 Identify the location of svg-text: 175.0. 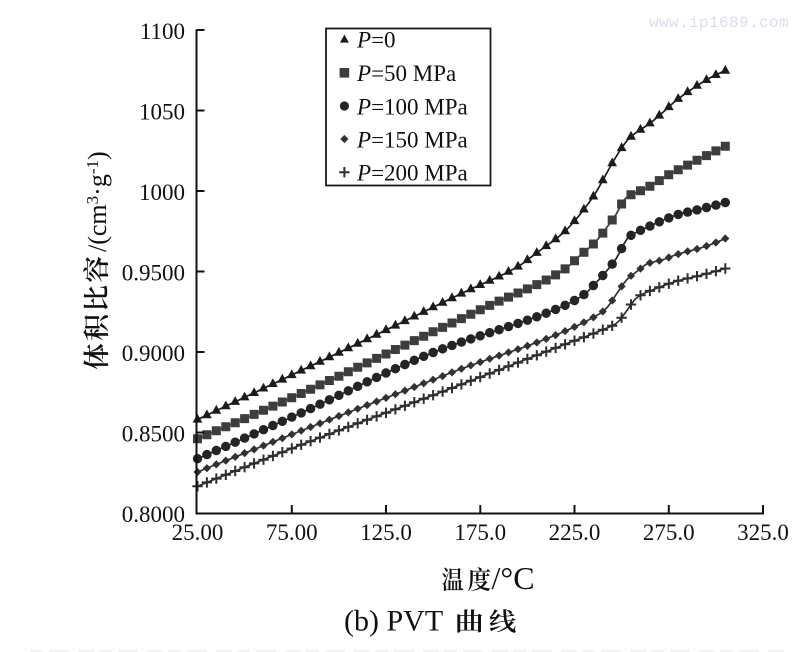
(480, 532).